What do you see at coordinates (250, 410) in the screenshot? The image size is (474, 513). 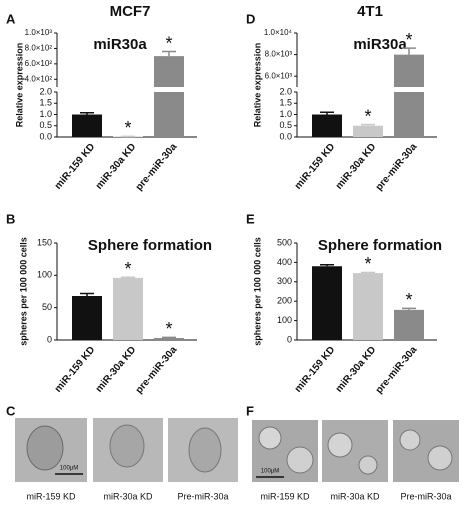 I see `panel-letter: F` at bounding box center [250, 410].